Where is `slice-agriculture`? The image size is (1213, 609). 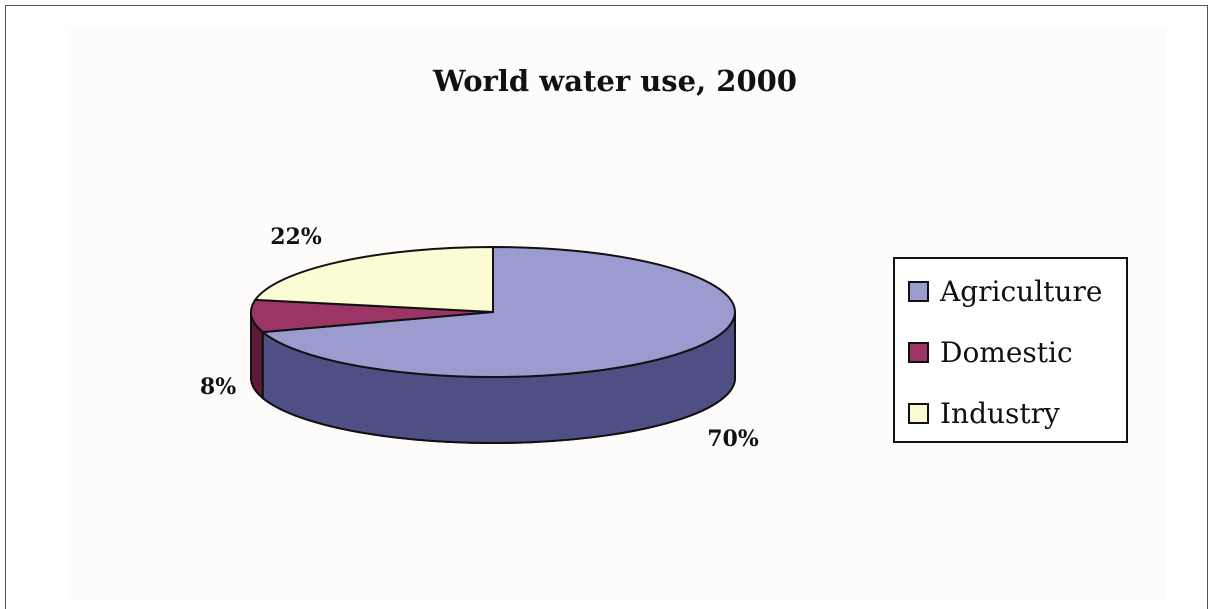 slice-agriculture is located at coordinates (498, 311).